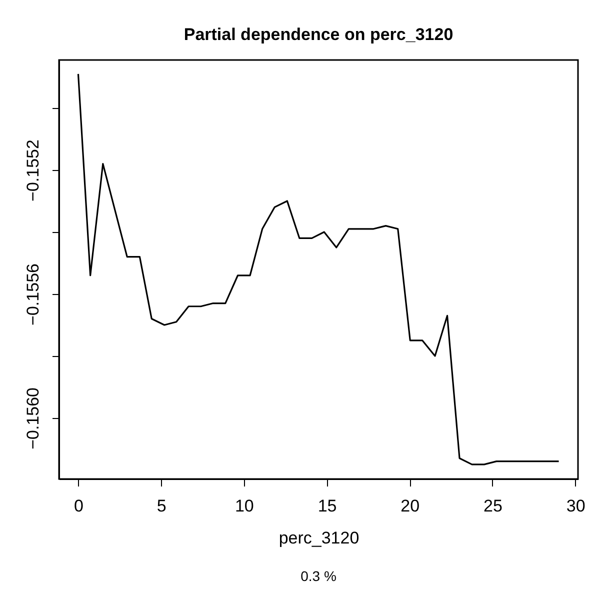 The image size is (605, 595). I want to click on x-axis-title: perc_3120, so click(319, 538).